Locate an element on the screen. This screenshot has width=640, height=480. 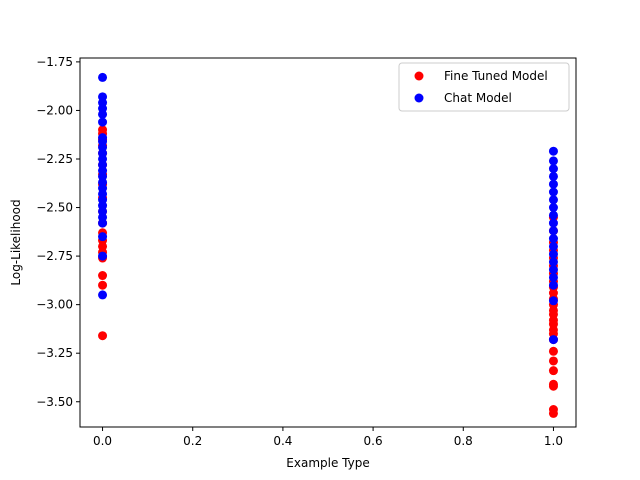
x-tick-label: 0.0 is located at coordinates (102, 441).